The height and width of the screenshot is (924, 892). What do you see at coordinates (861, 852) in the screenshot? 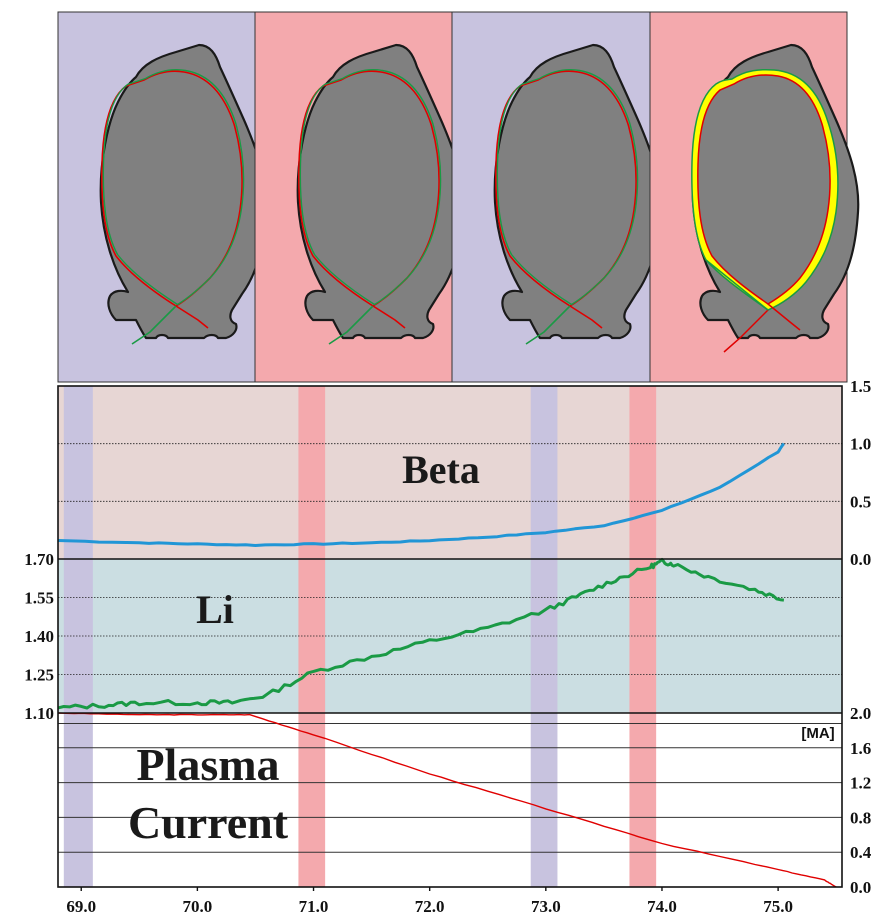
I see `current-ytick-label: 0.4` at bounding box center [861, 852].